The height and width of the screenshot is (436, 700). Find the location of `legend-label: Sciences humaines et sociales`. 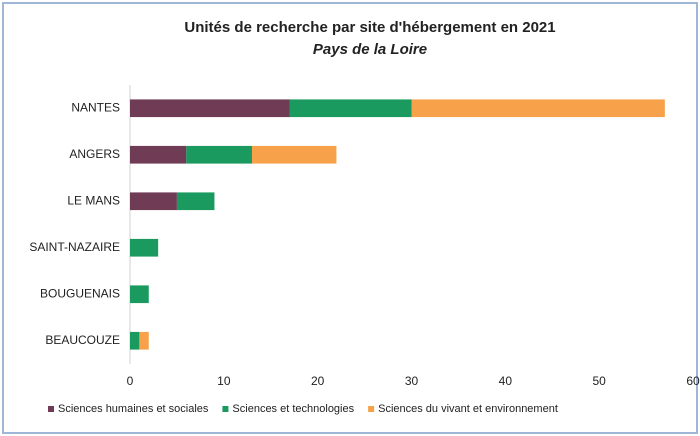

legend-label: Sciences humaines et sociales is located at coordinates (133, 409).